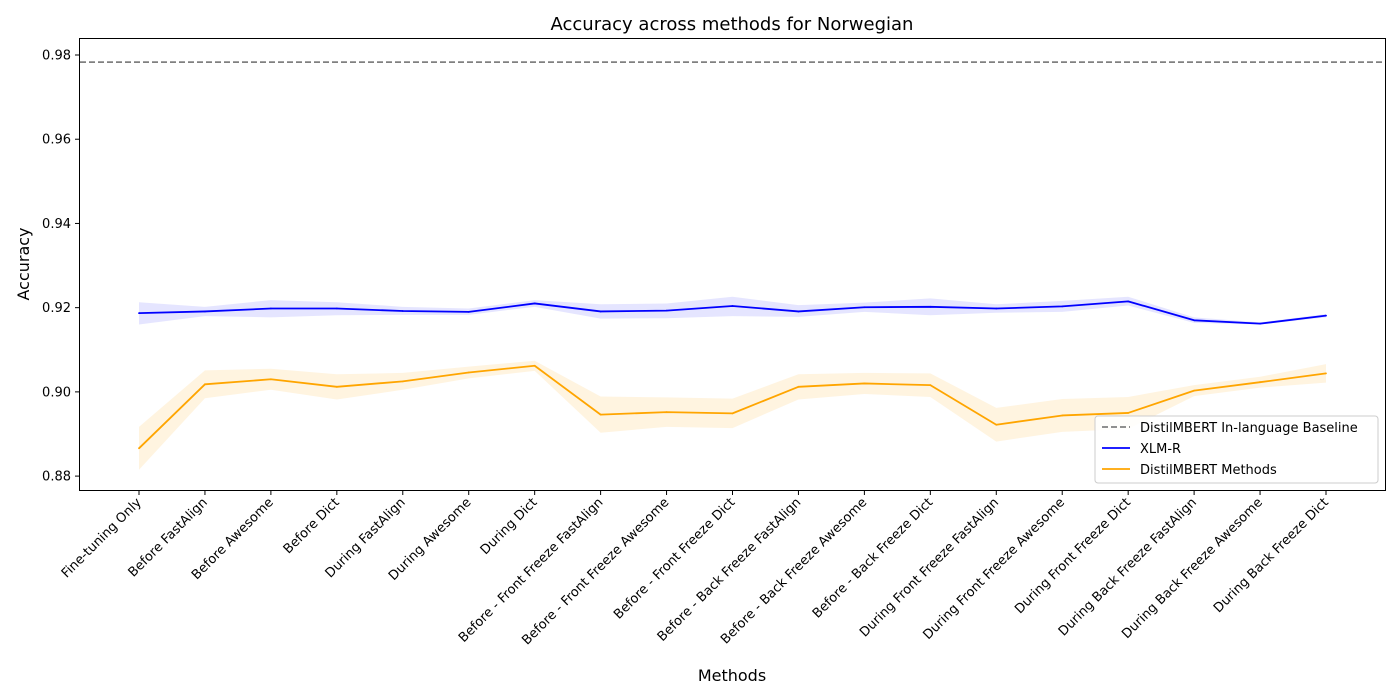  Describe the element at coordinates (56, 56) in the screenshot. I see `y-tick-label: 0.98` at that location.